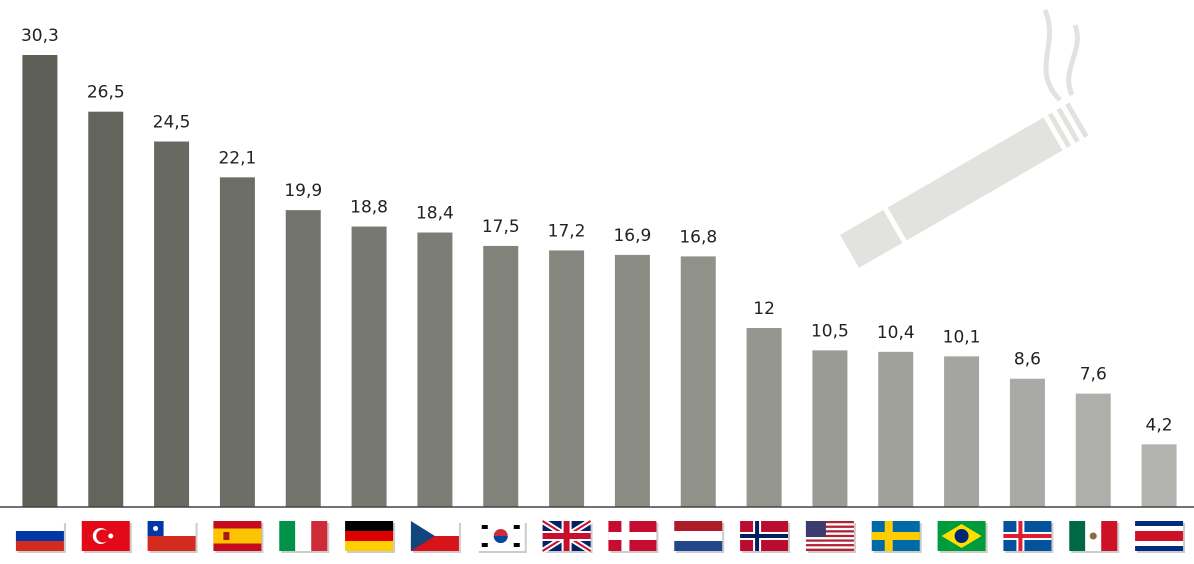  Describe the element at coordinates (237, 158) in the screenshot. I see `value-label: 22,1` at that location.